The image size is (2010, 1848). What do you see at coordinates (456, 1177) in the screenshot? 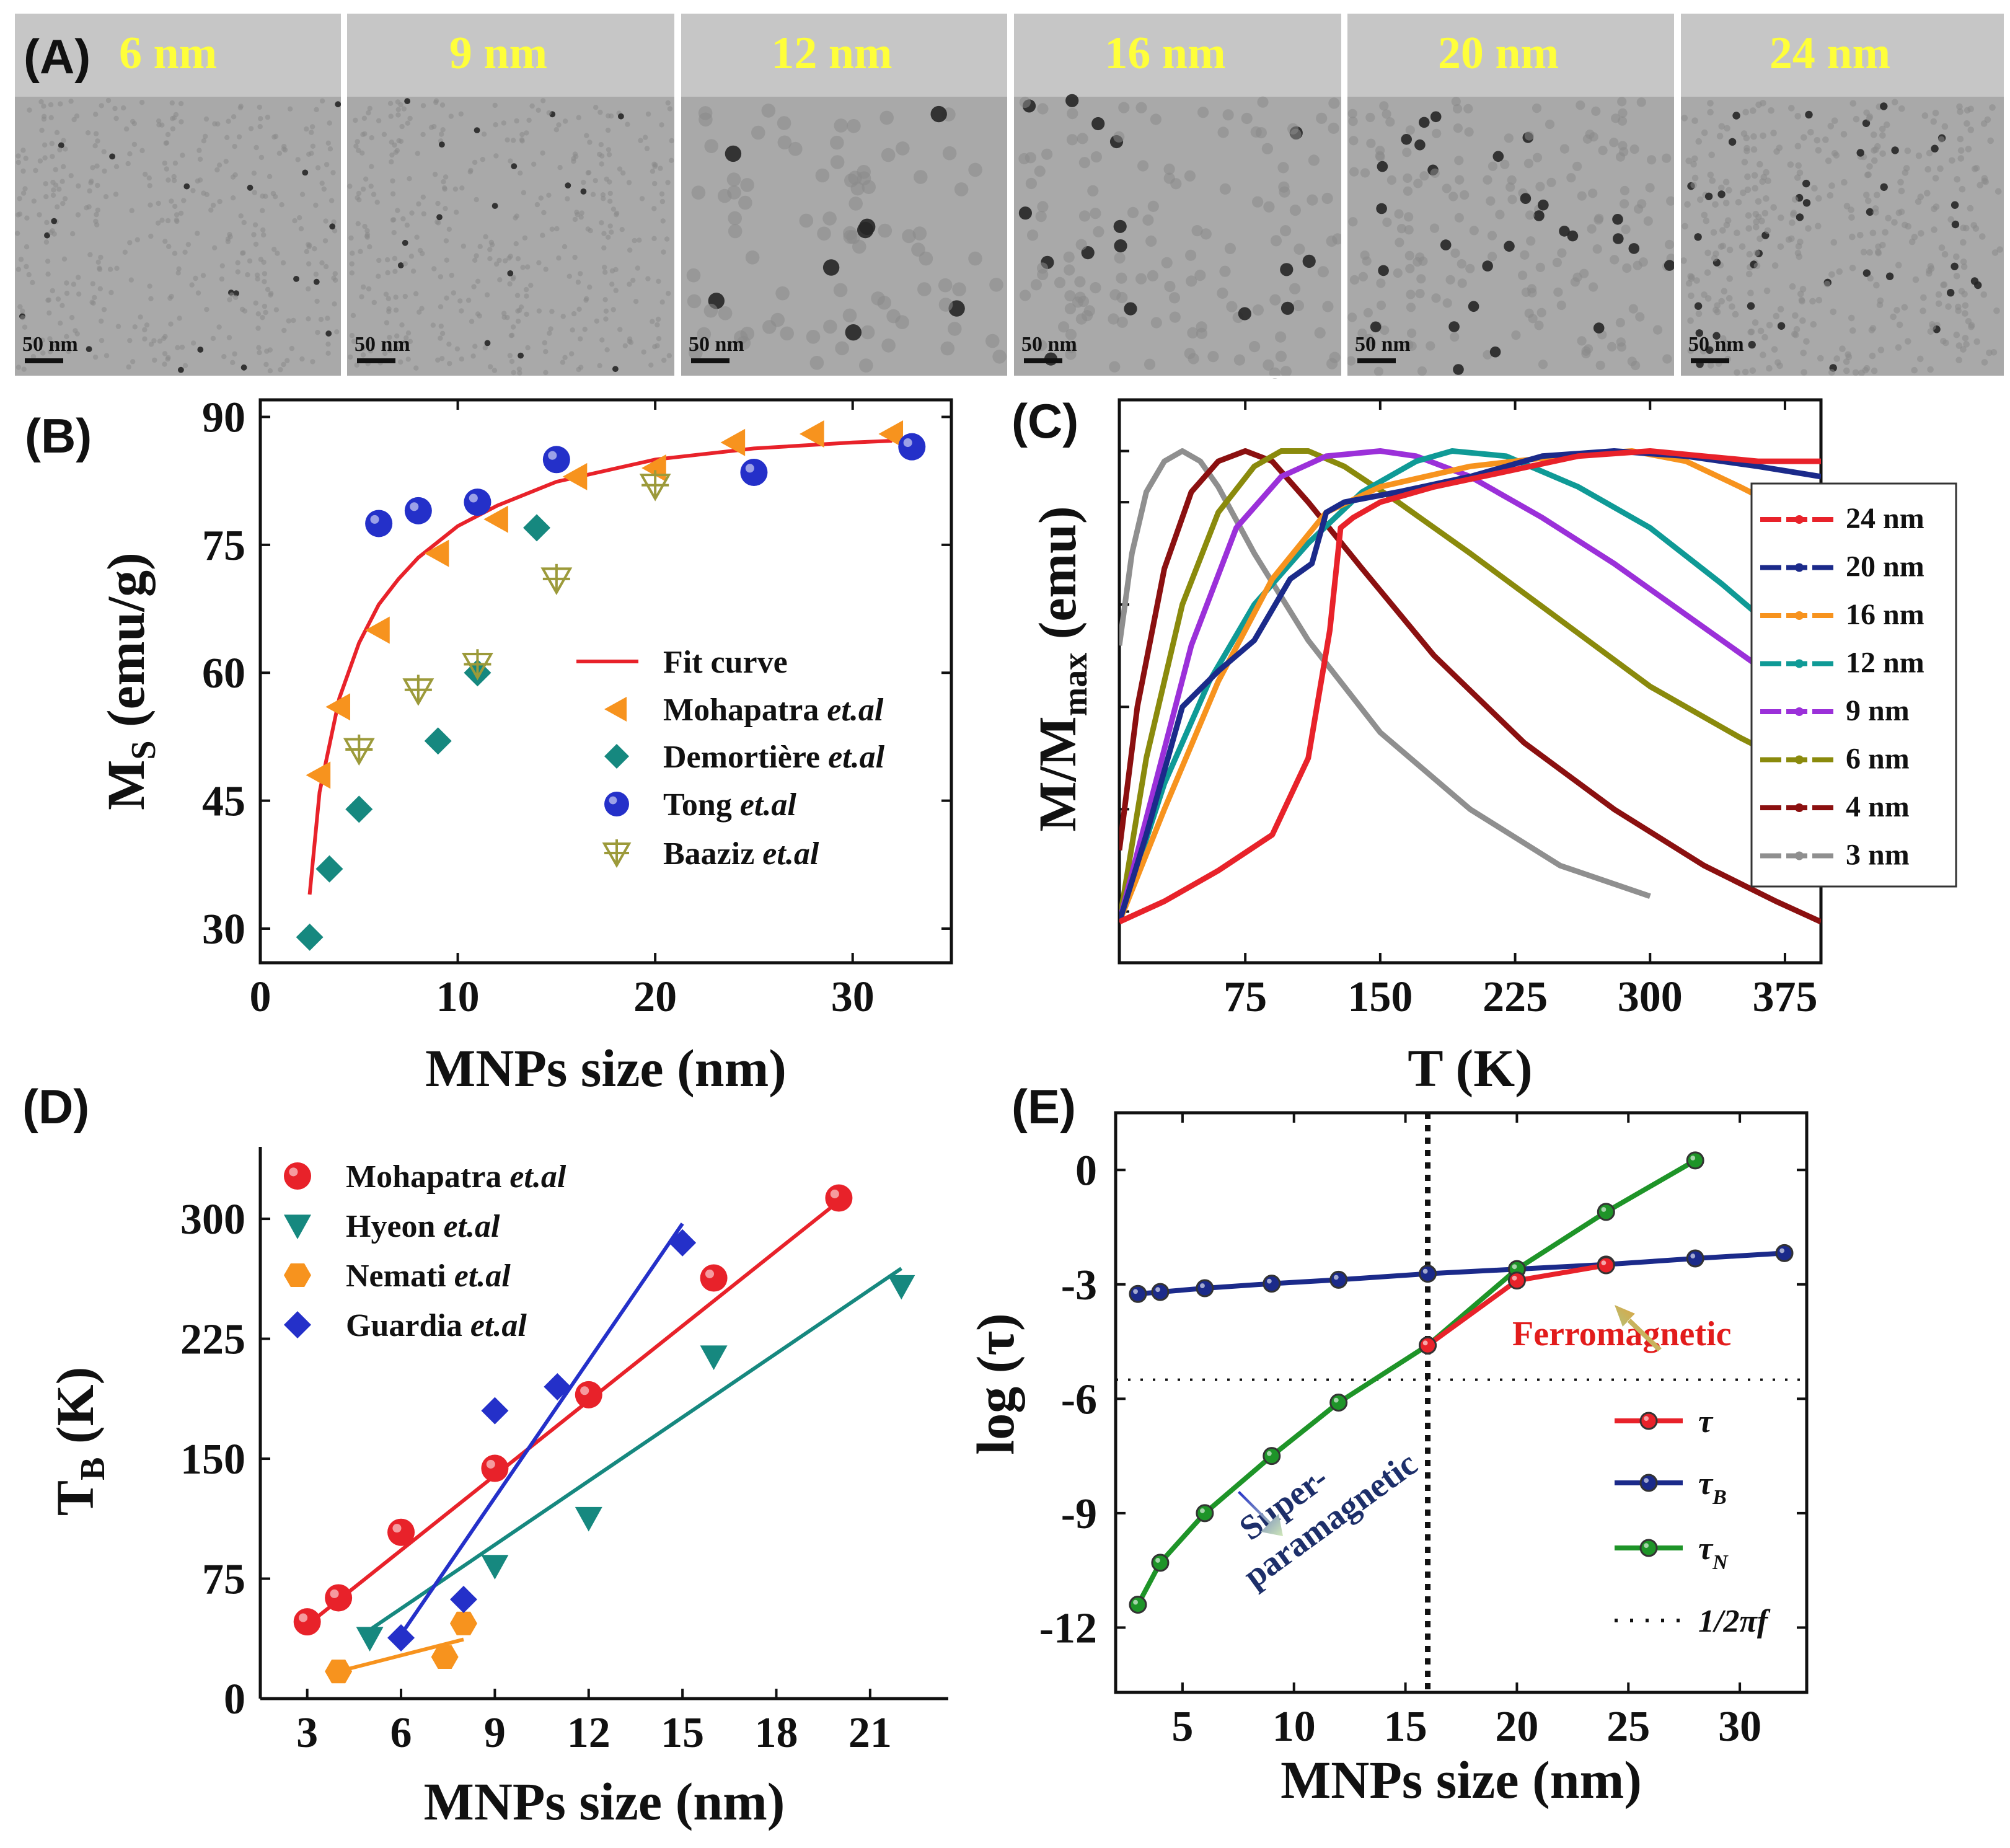
I see `panel-d-legend-label: Mohapatra et.al` at bounding box center [456, 1177].